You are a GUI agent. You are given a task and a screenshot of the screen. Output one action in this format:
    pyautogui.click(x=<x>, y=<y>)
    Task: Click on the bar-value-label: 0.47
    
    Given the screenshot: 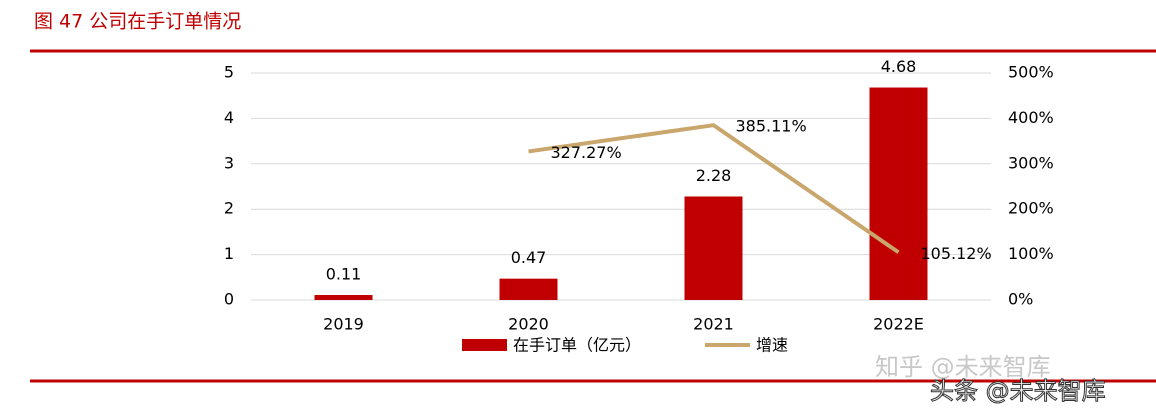 What is the action you would take?
    pyautogui.click(x=529, y=257)
    